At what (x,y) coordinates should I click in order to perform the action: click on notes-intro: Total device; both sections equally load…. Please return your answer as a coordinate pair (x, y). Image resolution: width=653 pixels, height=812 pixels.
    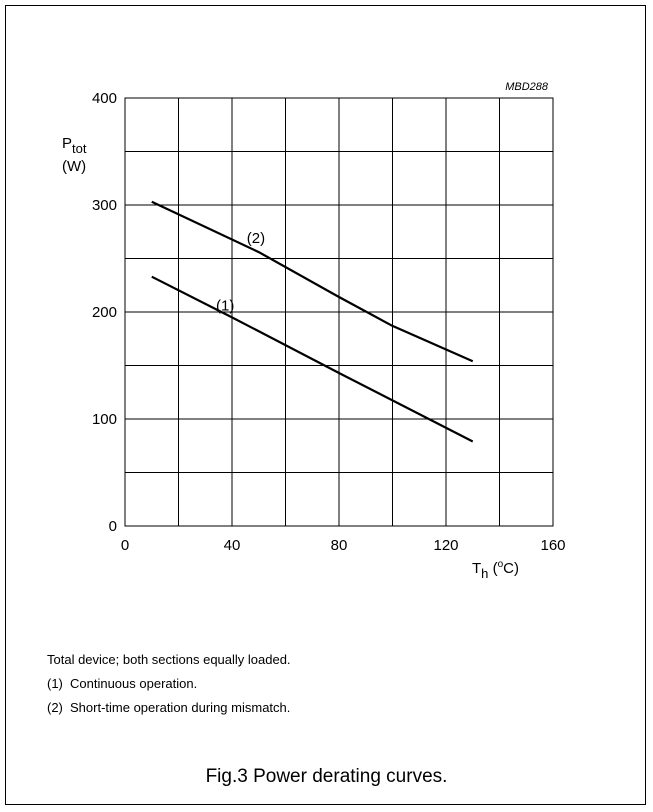
    Looking at the image, I should click on (169, 659).